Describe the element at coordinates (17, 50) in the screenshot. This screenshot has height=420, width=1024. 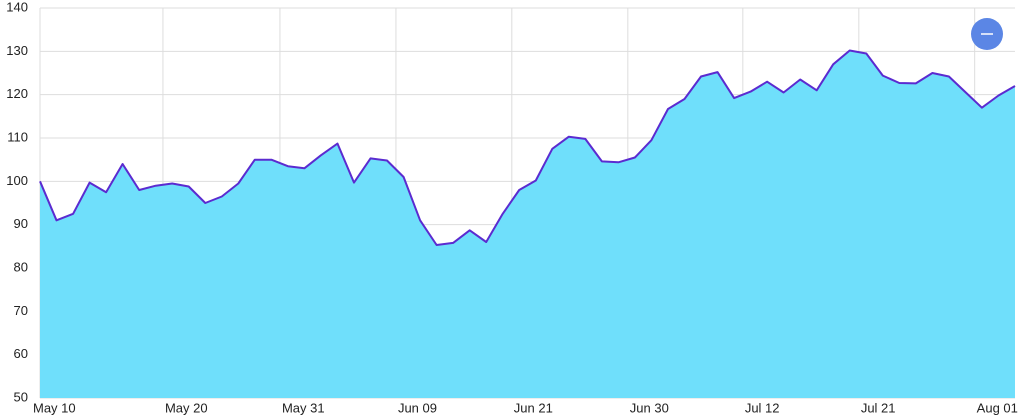
I see `y-tick-label: 130` at that location.